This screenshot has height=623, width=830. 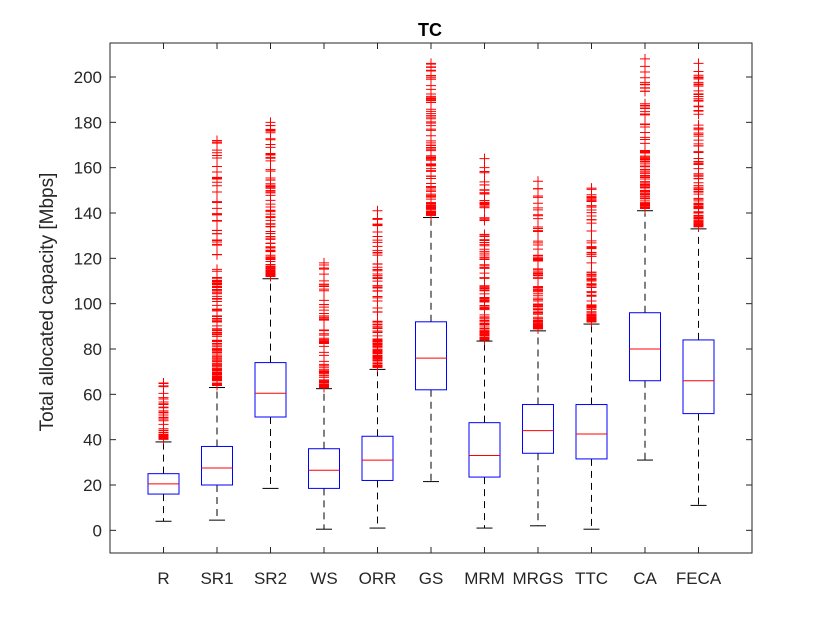 I want to click on outliers-mrm, so click(x=484, y=249).